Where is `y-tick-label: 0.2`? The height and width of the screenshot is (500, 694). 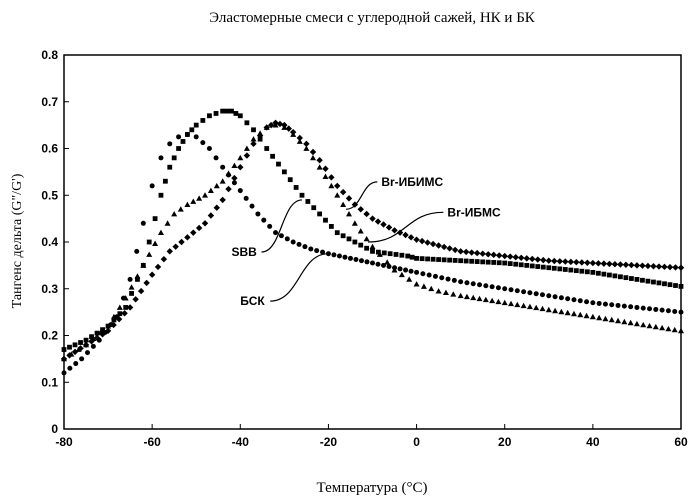 y-tick-label: 0.2 is located at coordinates (49, 336).